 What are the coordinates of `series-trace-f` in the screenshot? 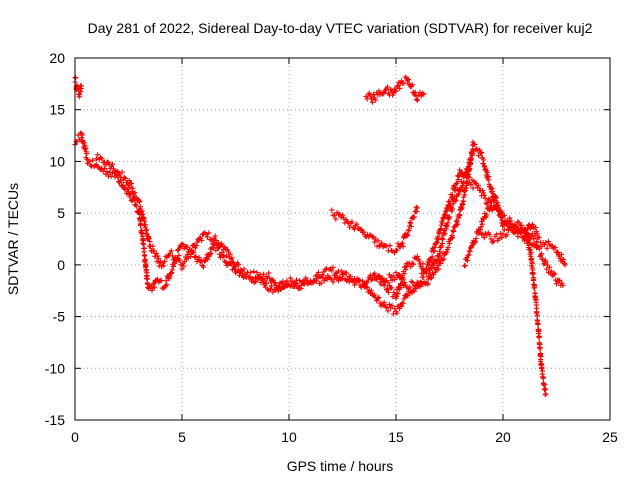 It's located at (509, 233).